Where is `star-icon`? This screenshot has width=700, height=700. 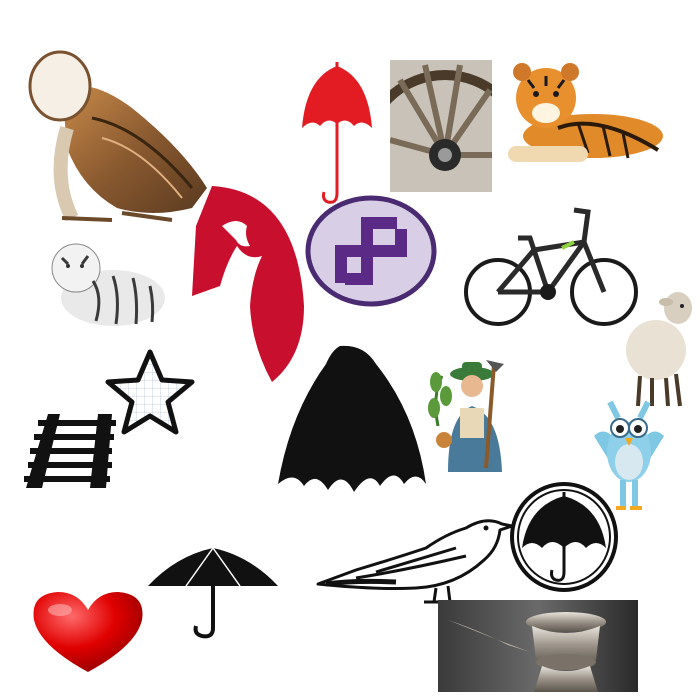 star-icon is located at coordinates (150, 392).